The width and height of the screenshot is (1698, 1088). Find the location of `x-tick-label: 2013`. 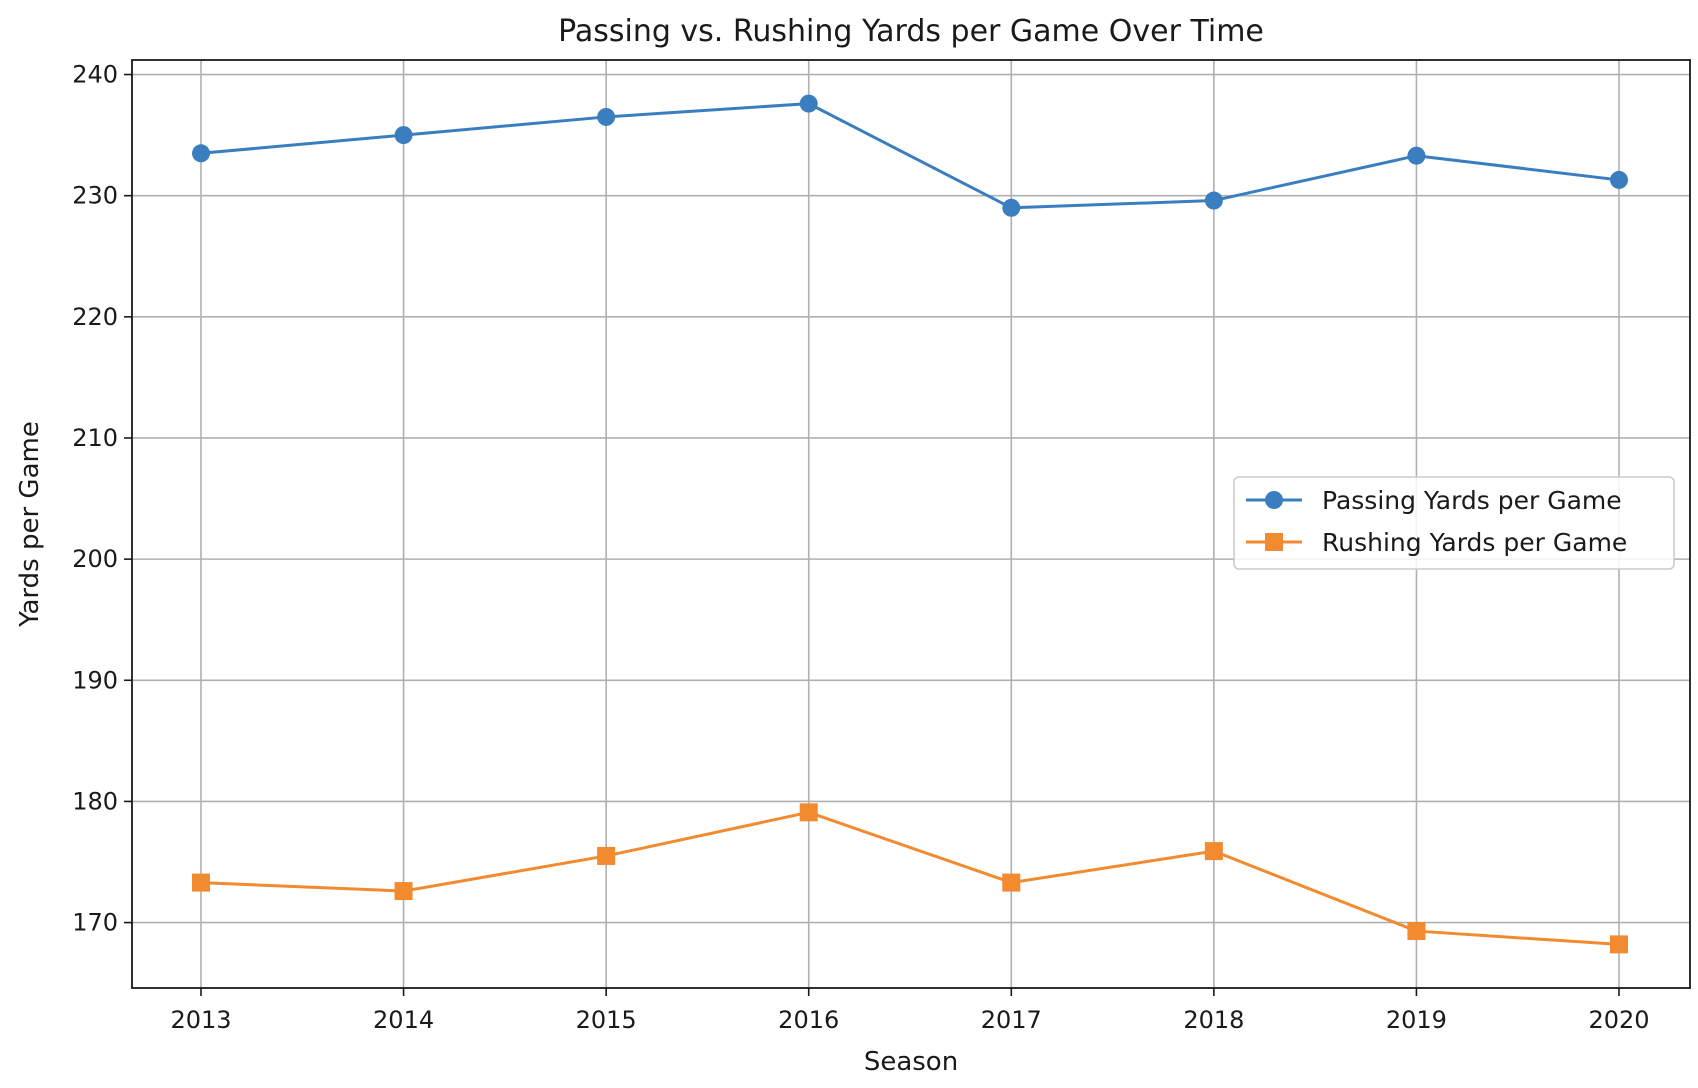

x-tick-label: 2013 is located at coordinates (200, 1020).